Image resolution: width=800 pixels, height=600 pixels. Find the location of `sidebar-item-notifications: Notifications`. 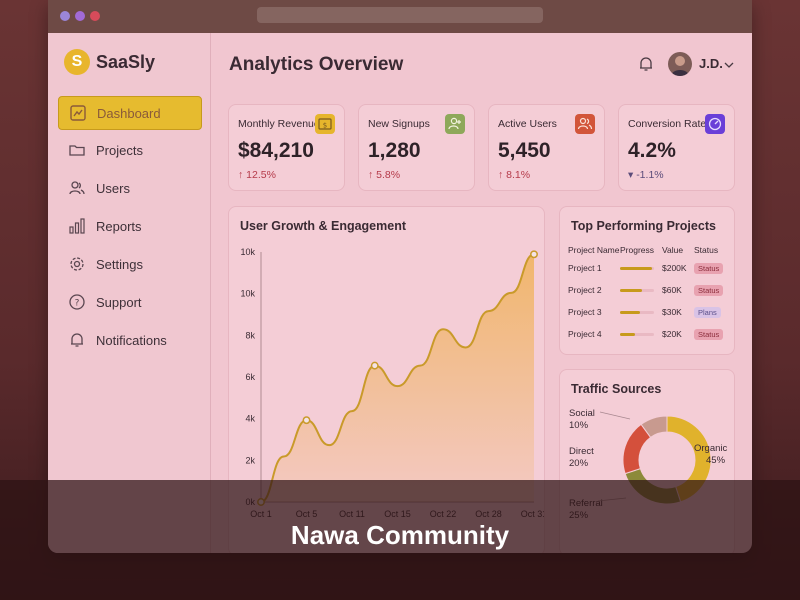

sidebar-item-notifications: Notifications is located at coordinates (129, 340).